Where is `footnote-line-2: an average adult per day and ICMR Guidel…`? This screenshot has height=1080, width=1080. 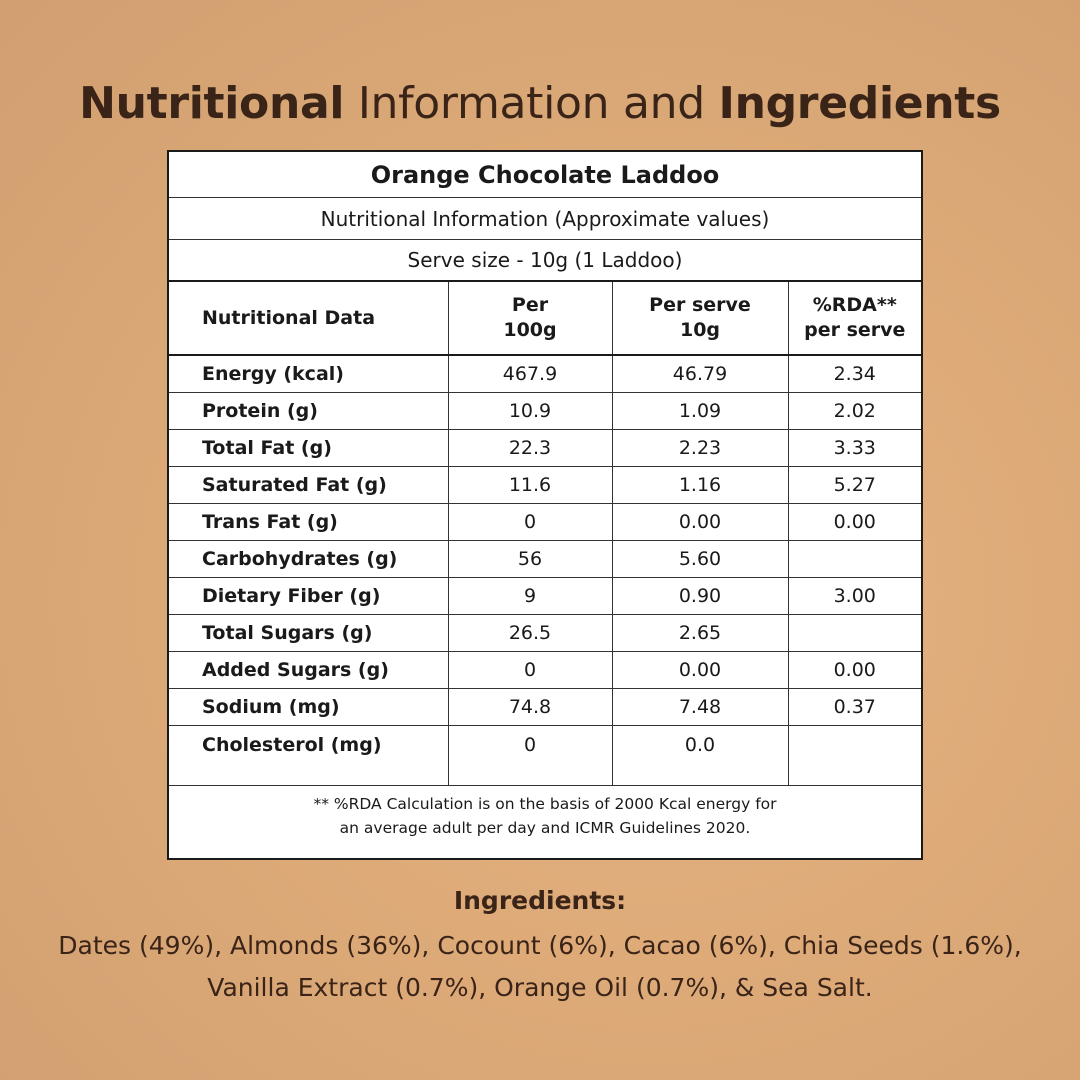
footnote-line-2: an average adult per day and ICMR Guidel… is located at coordinates (545, 828).